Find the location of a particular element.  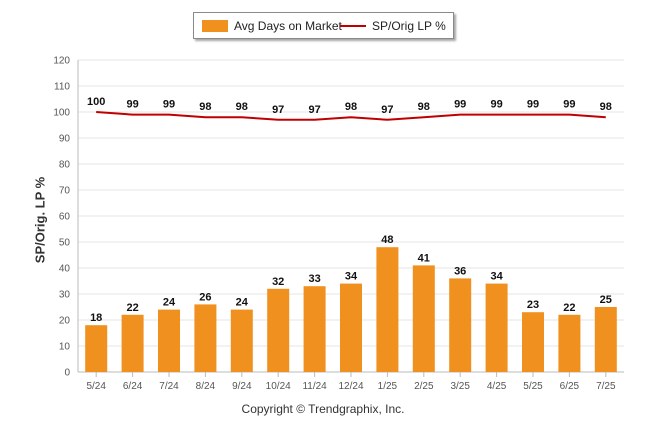

x-tick-label: 7/25 is located at coordinates (606, 386).